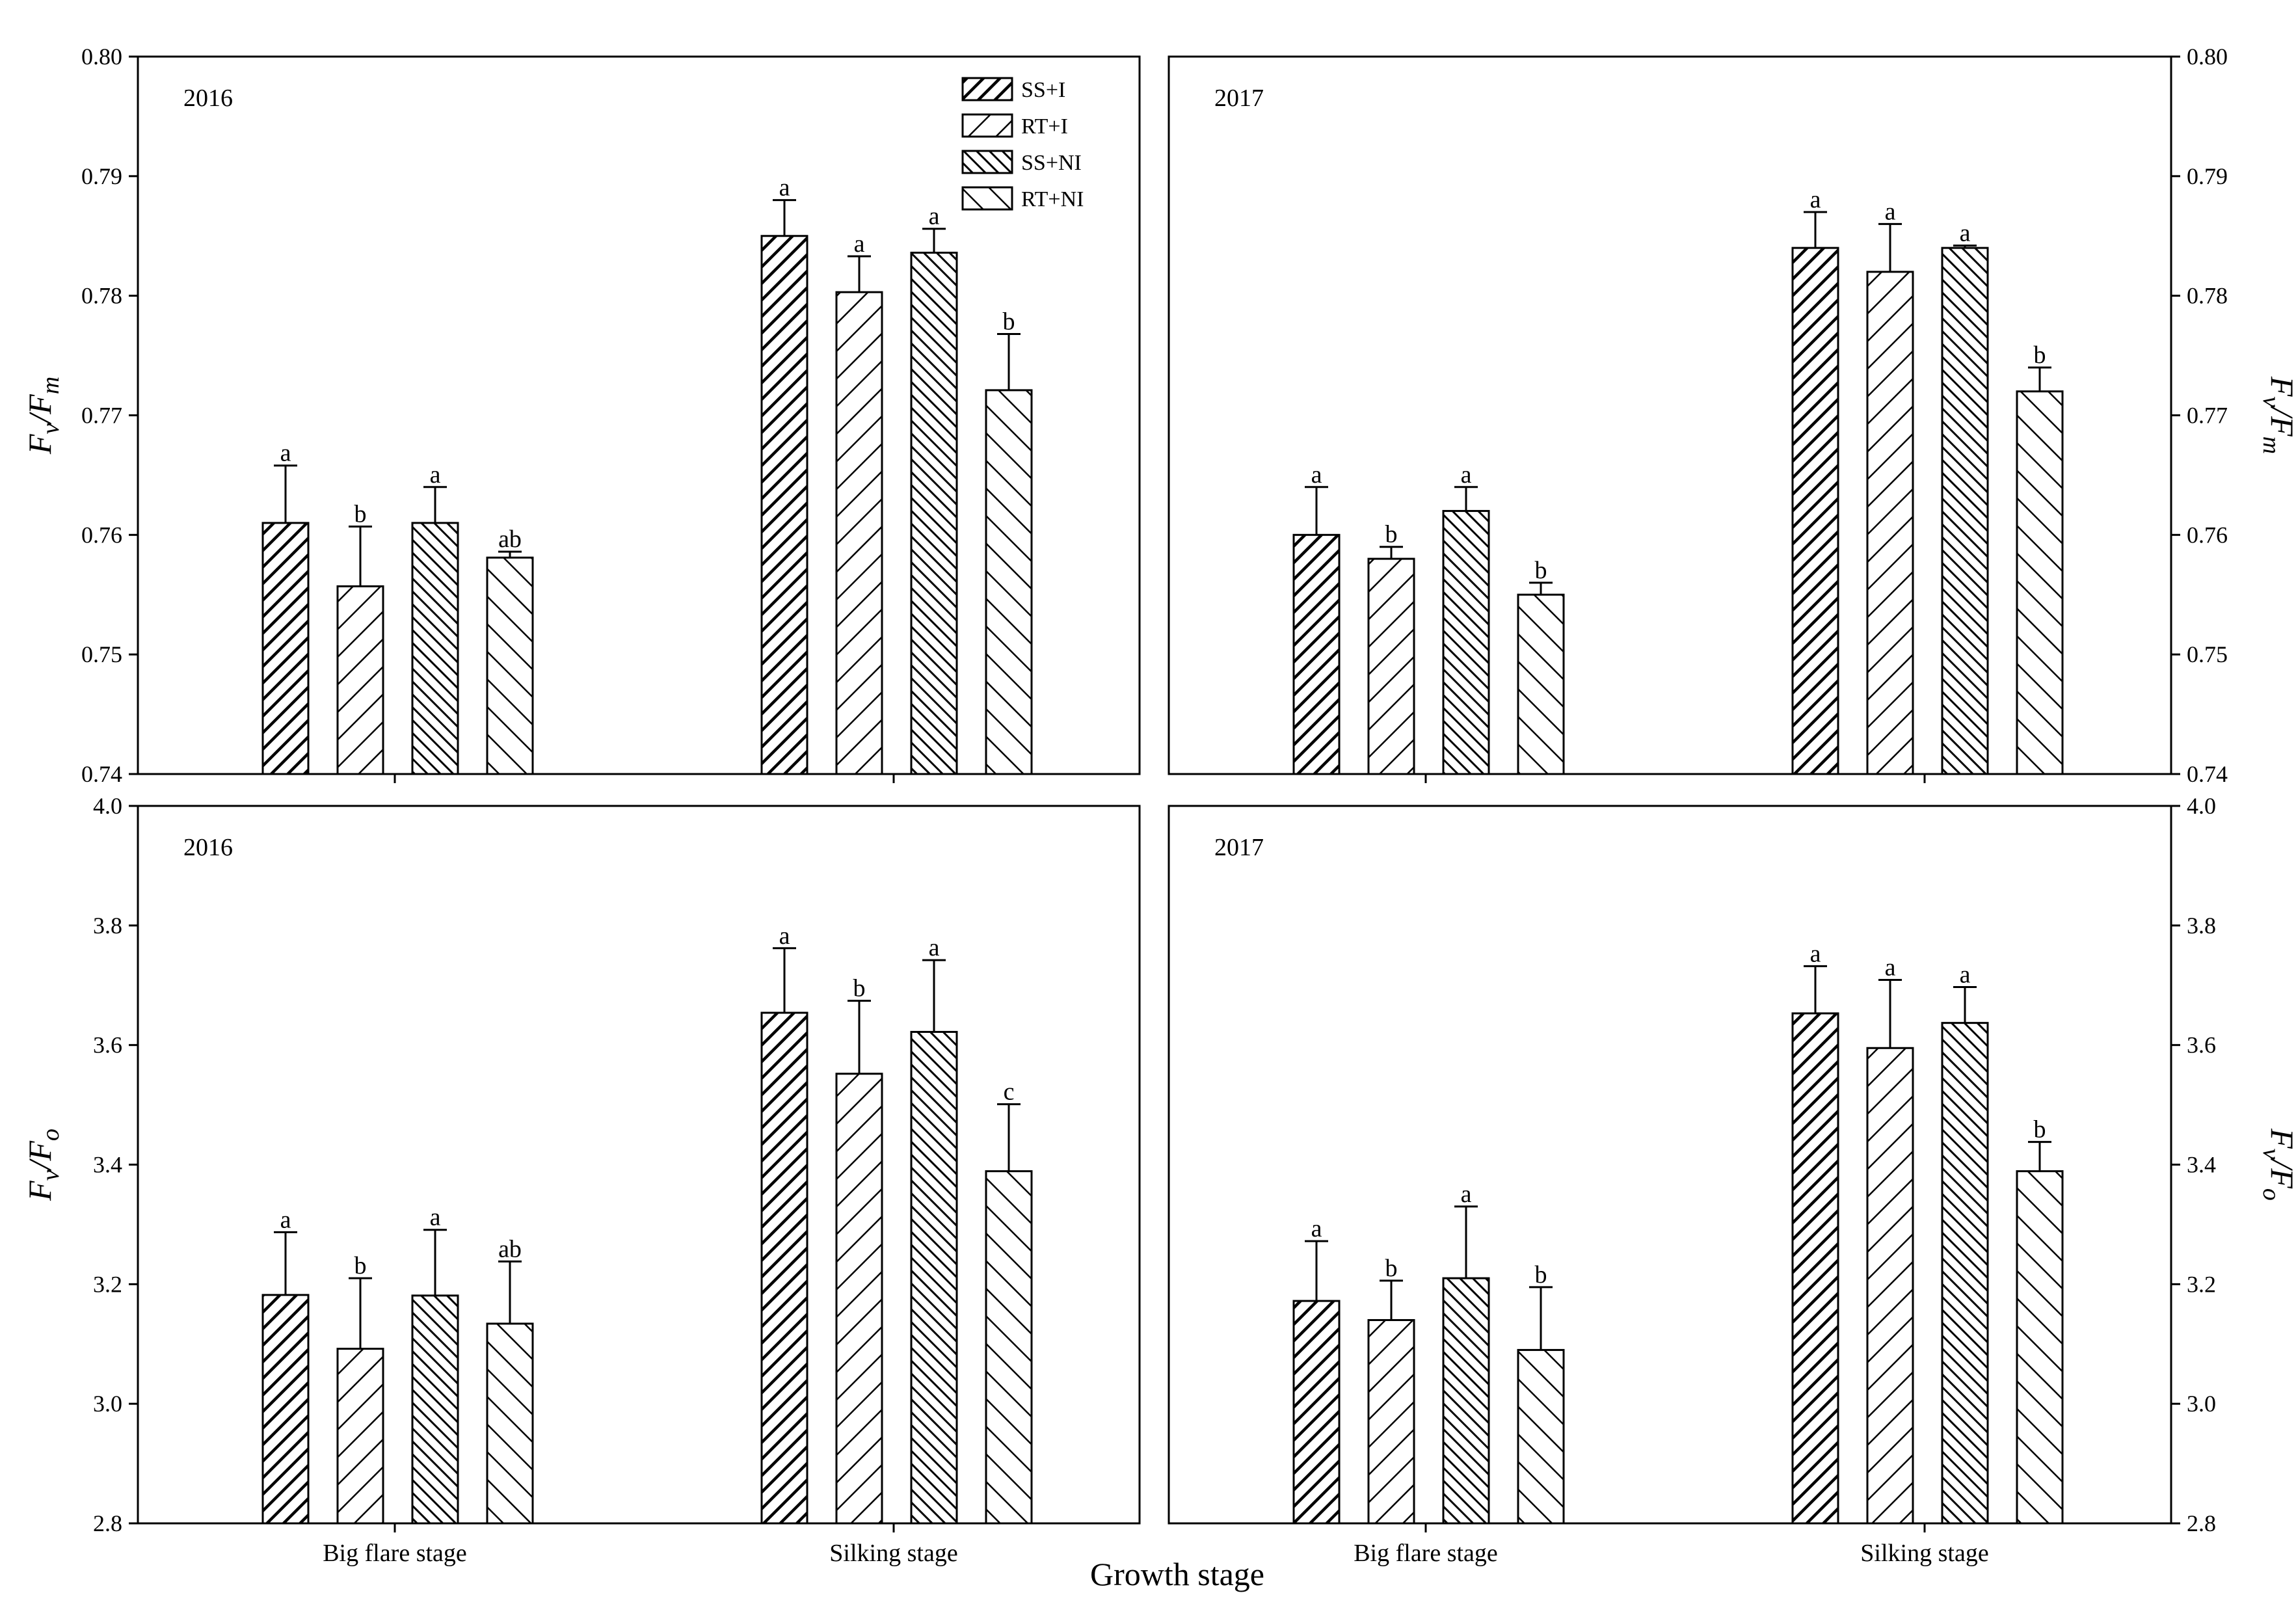  What do you see at coordinates (395, 1554) in the screenshot?
I see `x-category-label: Big flare stage` at bounding box center [395, 1554].